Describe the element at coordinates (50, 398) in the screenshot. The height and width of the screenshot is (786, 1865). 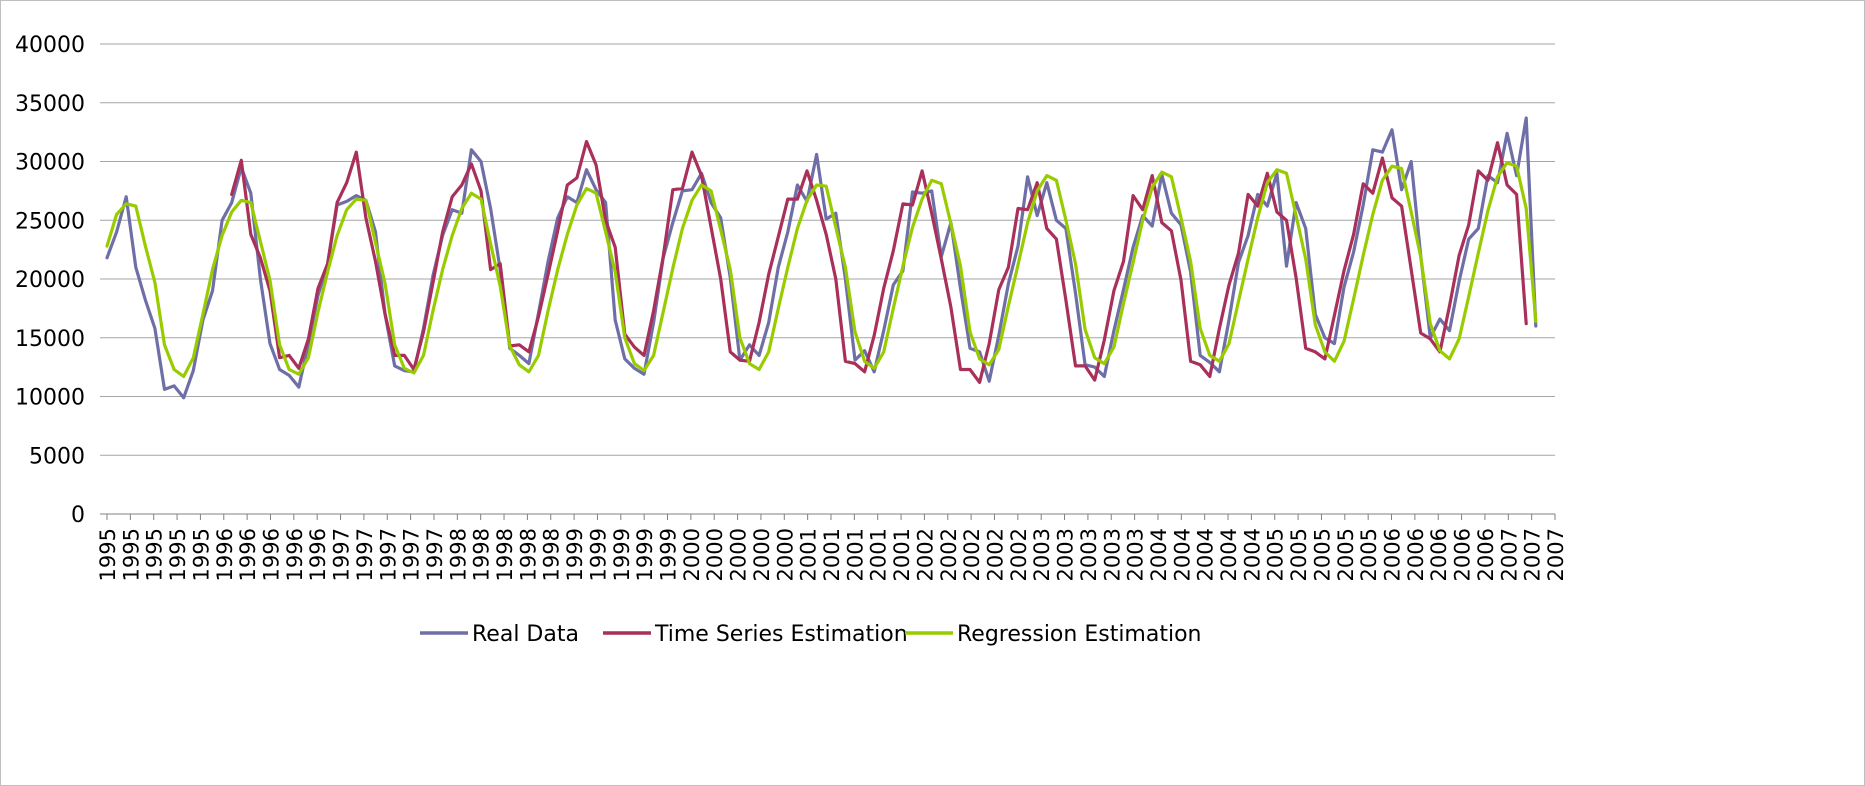
I see `y-tick-label: 10000` at that location.